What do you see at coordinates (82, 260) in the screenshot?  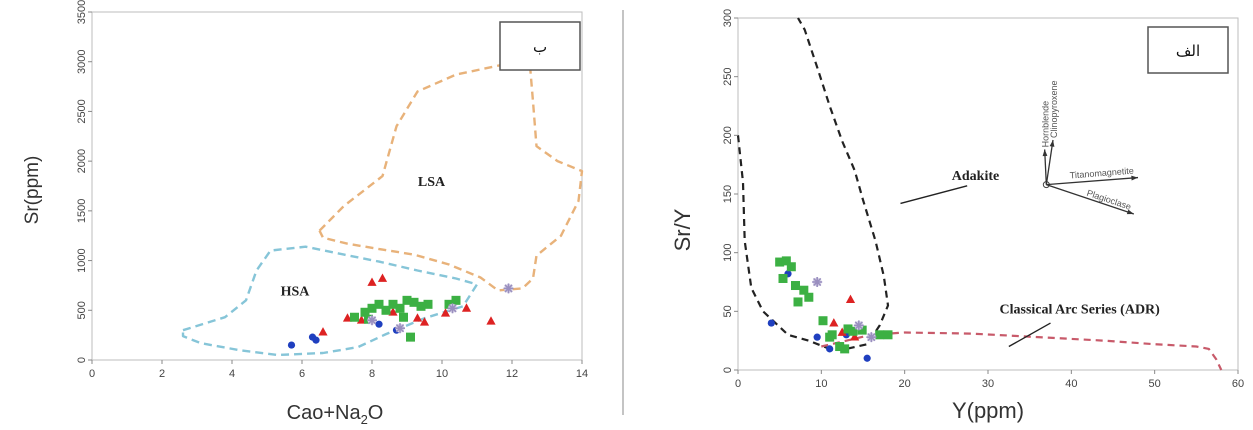 I see `left-y-tick-label: 1000` at bounding box center [82, 260].